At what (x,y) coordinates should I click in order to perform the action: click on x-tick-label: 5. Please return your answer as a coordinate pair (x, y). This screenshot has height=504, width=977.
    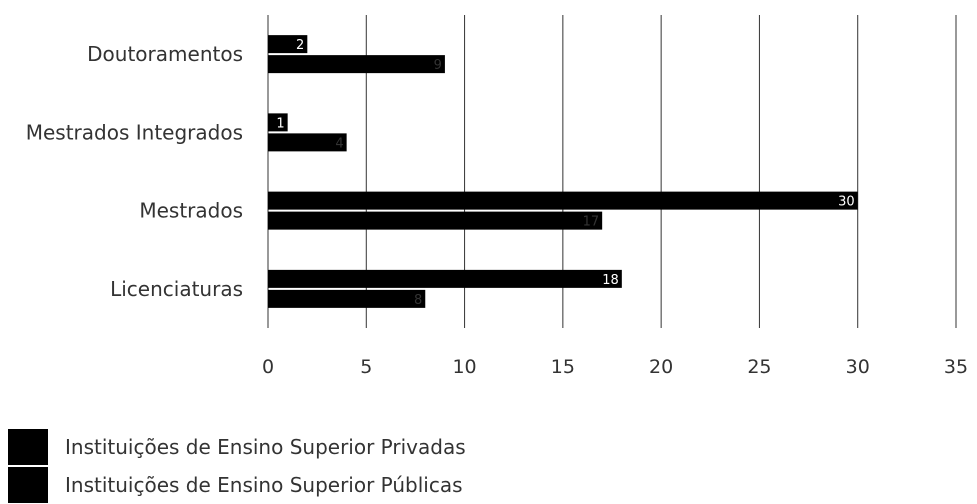
    Looking at the image, I should click on (366, 367).